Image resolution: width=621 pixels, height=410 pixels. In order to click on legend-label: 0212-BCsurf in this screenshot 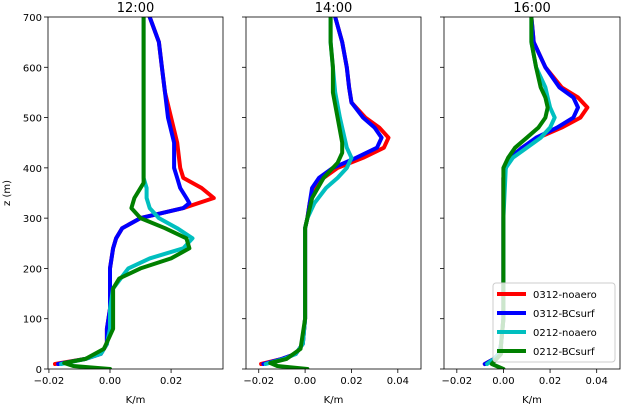, I will do `click(564, 352)`.